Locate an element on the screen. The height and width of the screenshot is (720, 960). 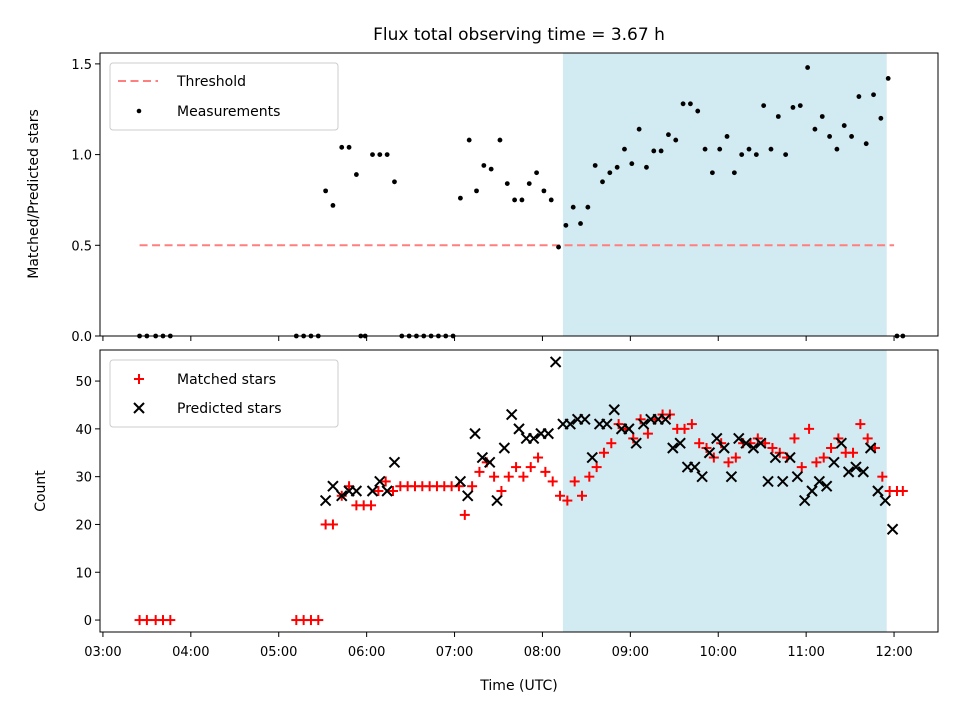
bottom-highlight-span is located at coordinates (724, 491).